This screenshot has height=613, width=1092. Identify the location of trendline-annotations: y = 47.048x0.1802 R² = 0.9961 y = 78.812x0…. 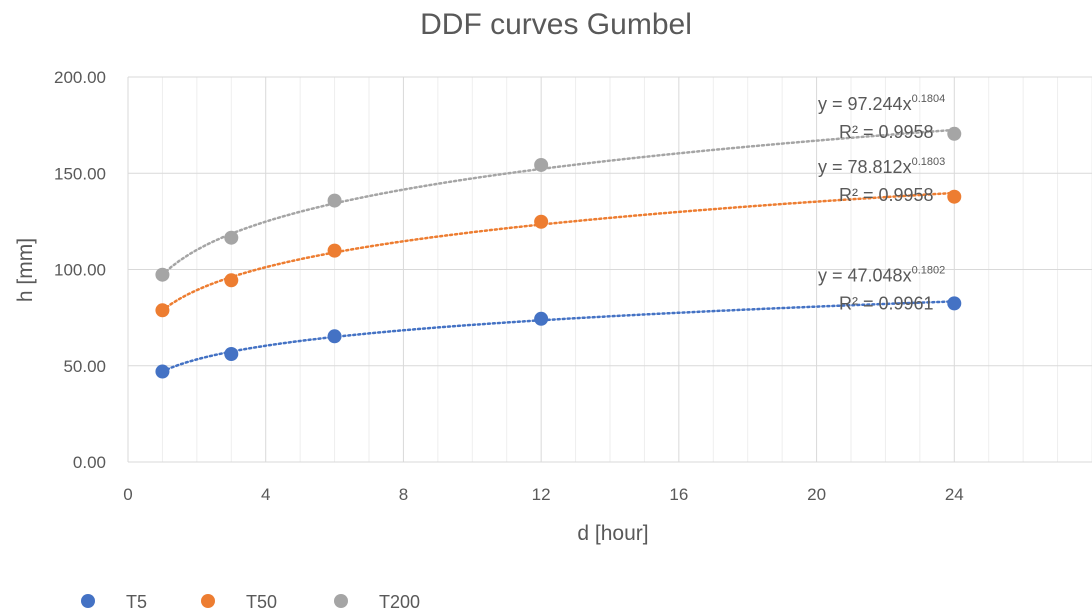
(881, 203).